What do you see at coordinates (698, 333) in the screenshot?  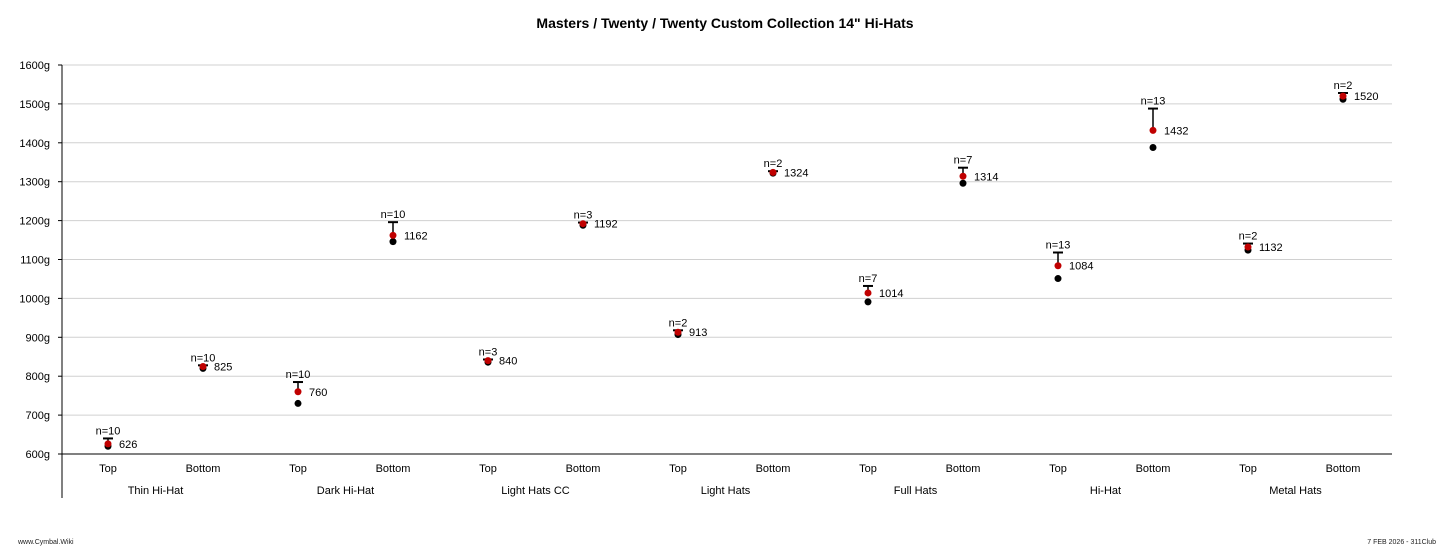 I see `data-label: 913` at bounding box center [698, 333].